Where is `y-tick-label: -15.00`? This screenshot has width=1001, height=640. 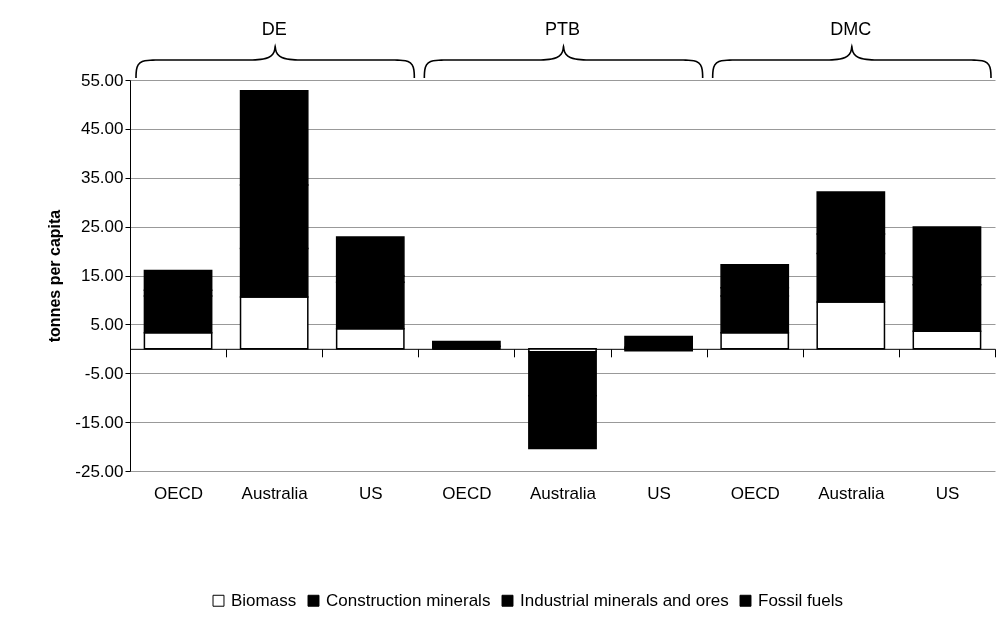
y-tick-label: -15.00 is located at coordinates (99, 422).